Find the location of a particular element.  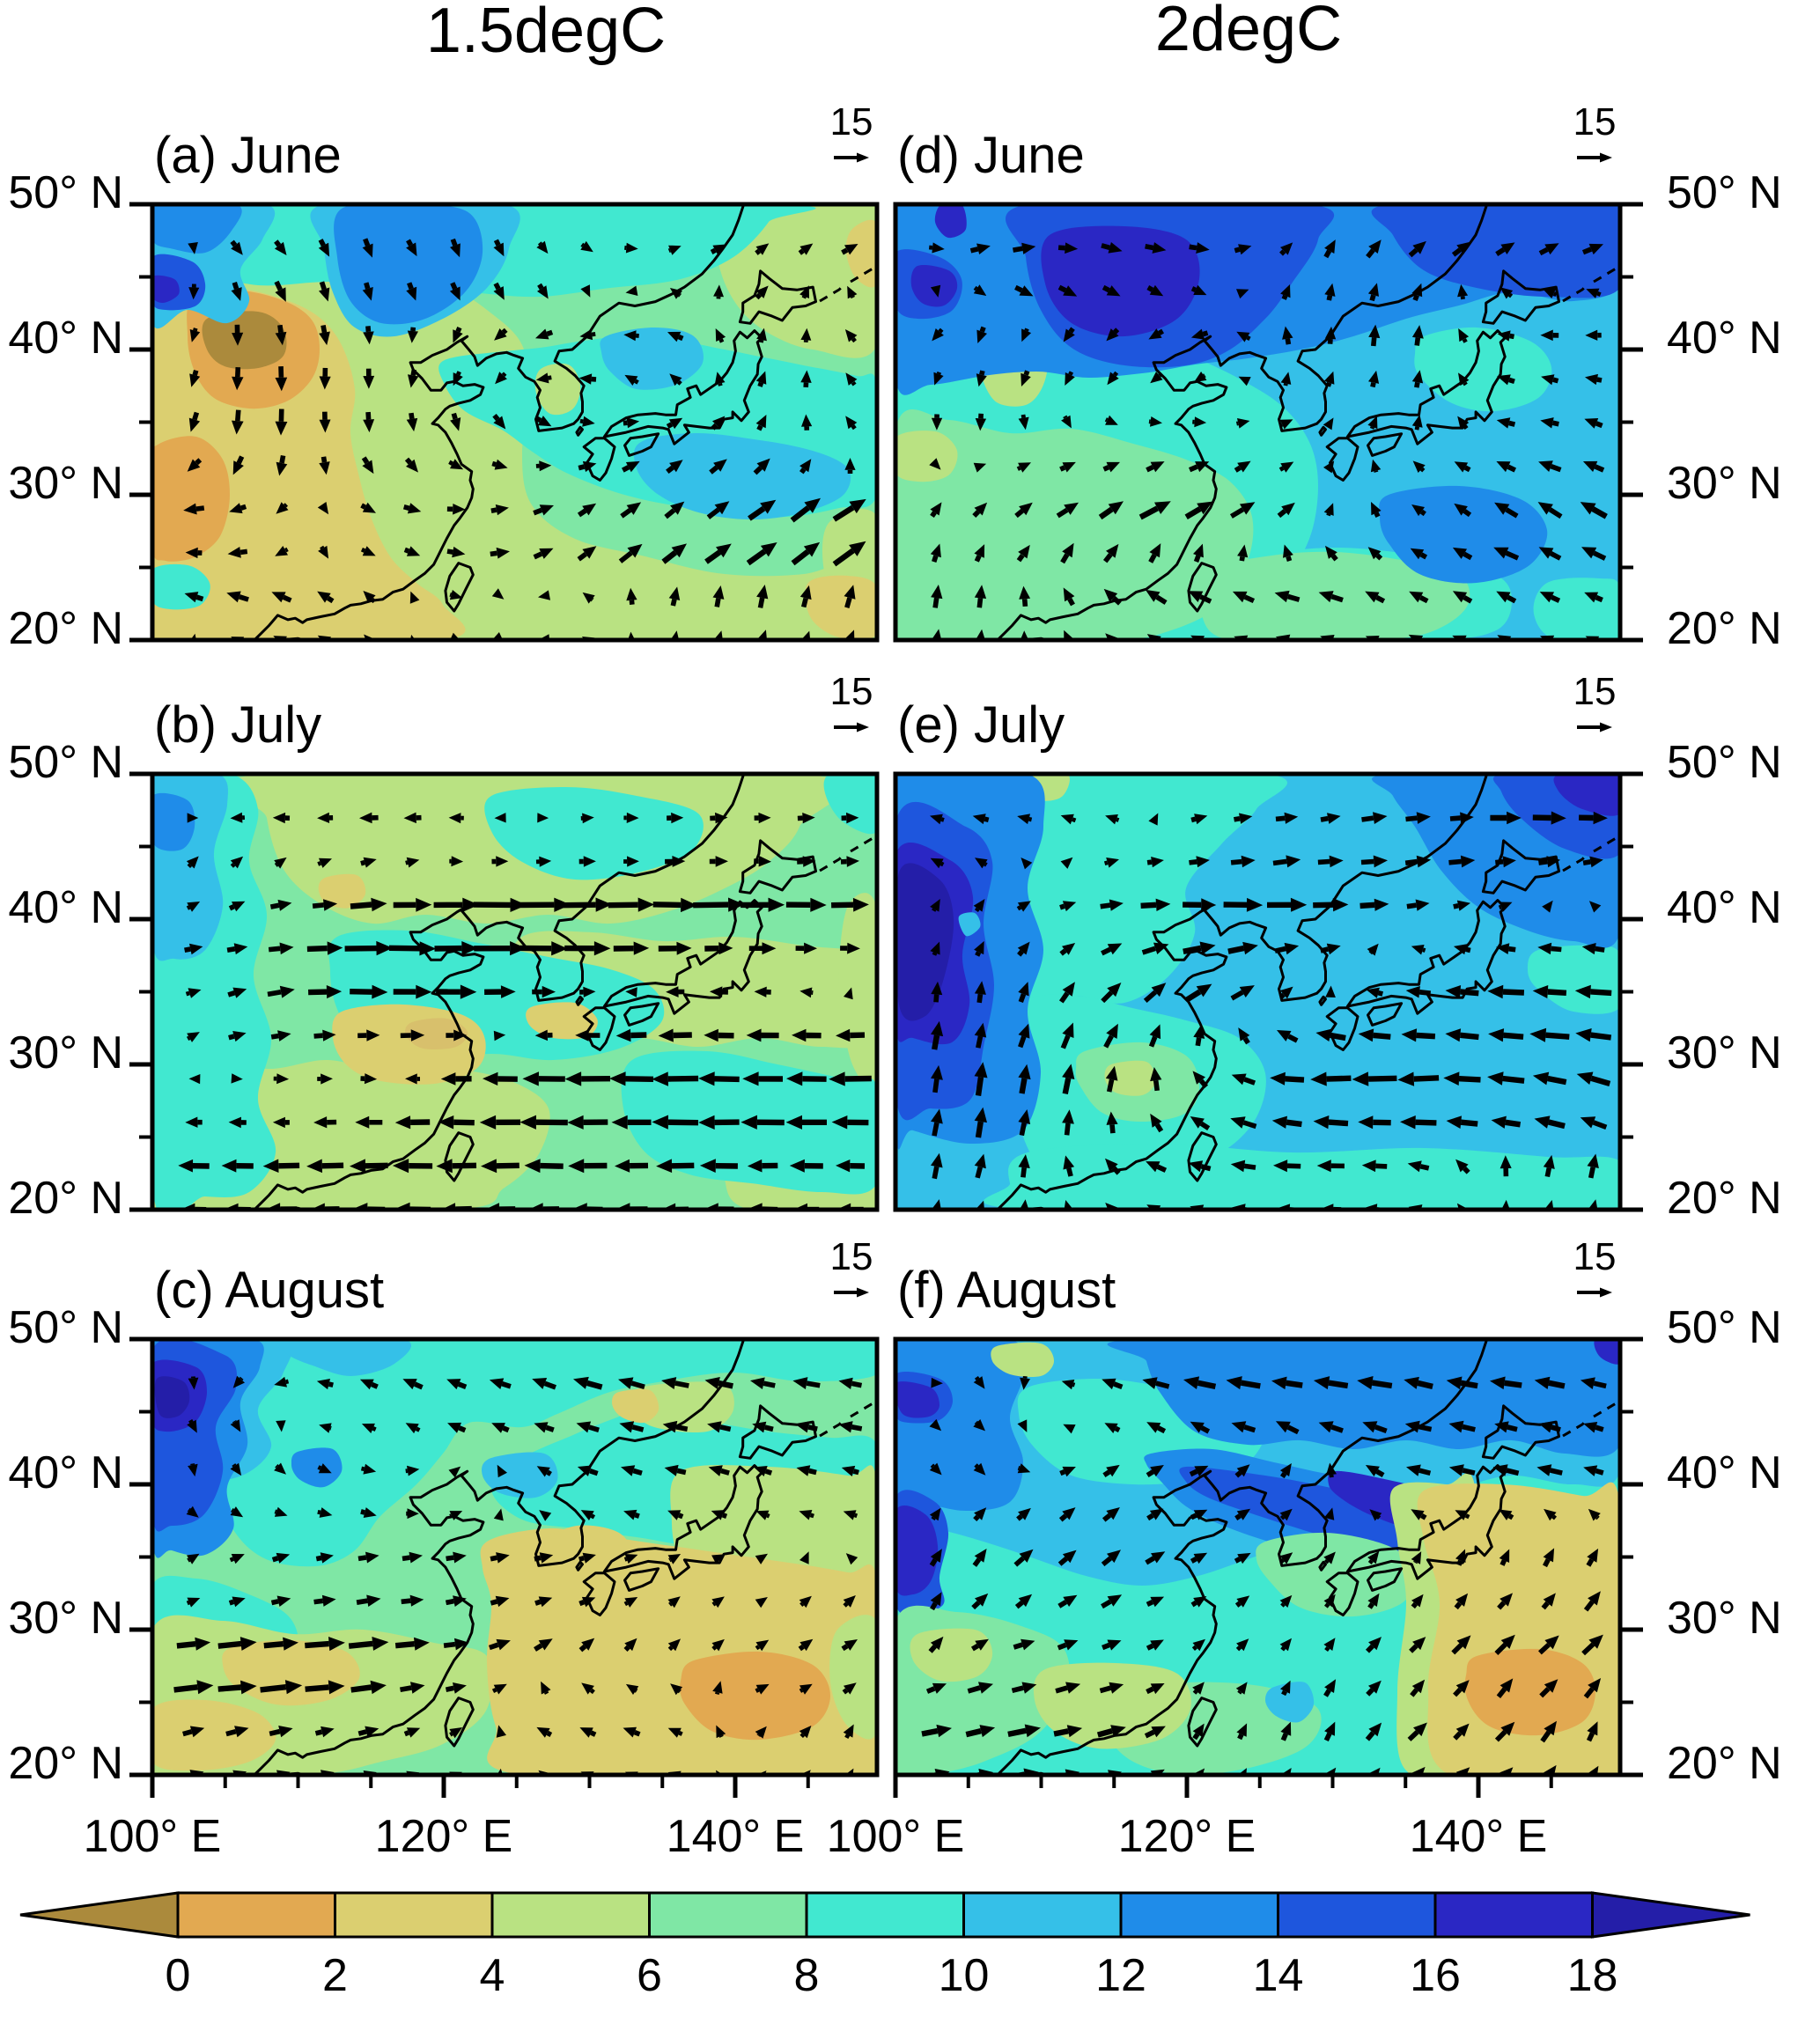

svg-text: 14 is located at coordinates (1278, 1975).